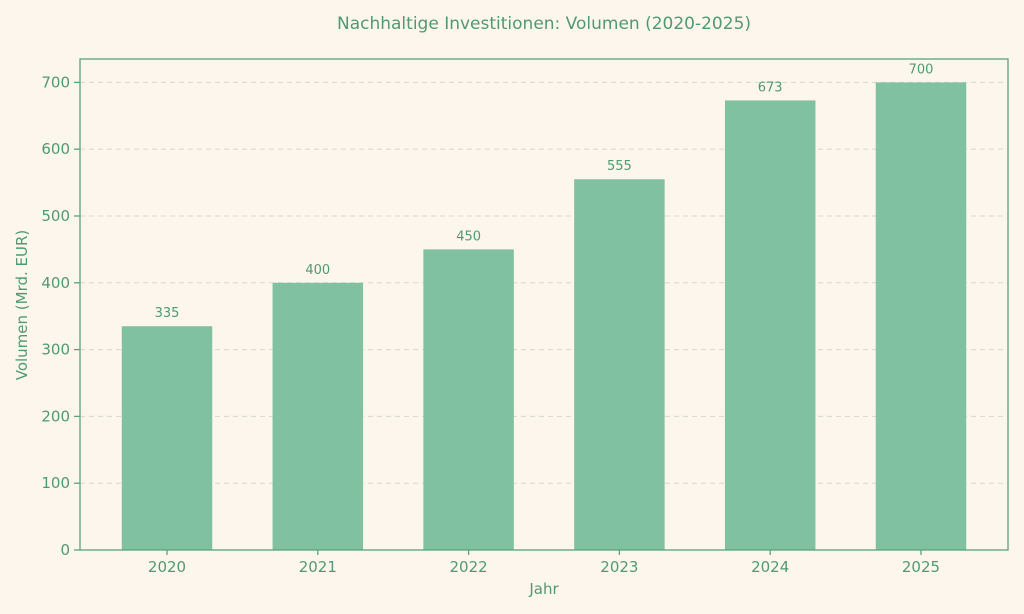 The height and width of the screenshot is (614, 1024). Describe the element at coordinates (167, 313) in the screenshot. I see `data-label: 335` at that location.